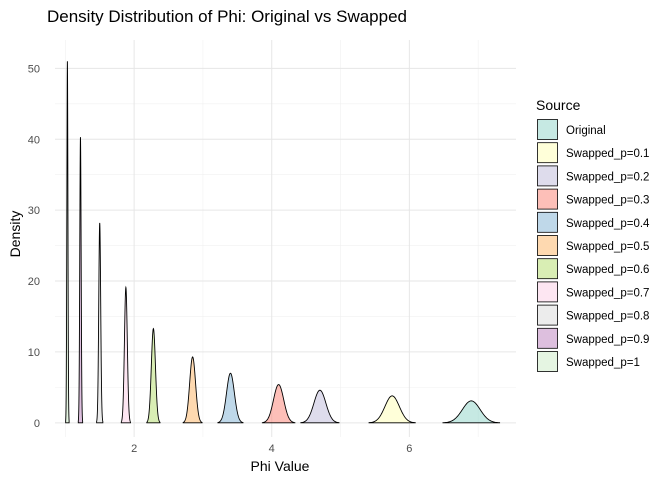  I want to click on x-axis-title: Phi Value, so click(280, 466).